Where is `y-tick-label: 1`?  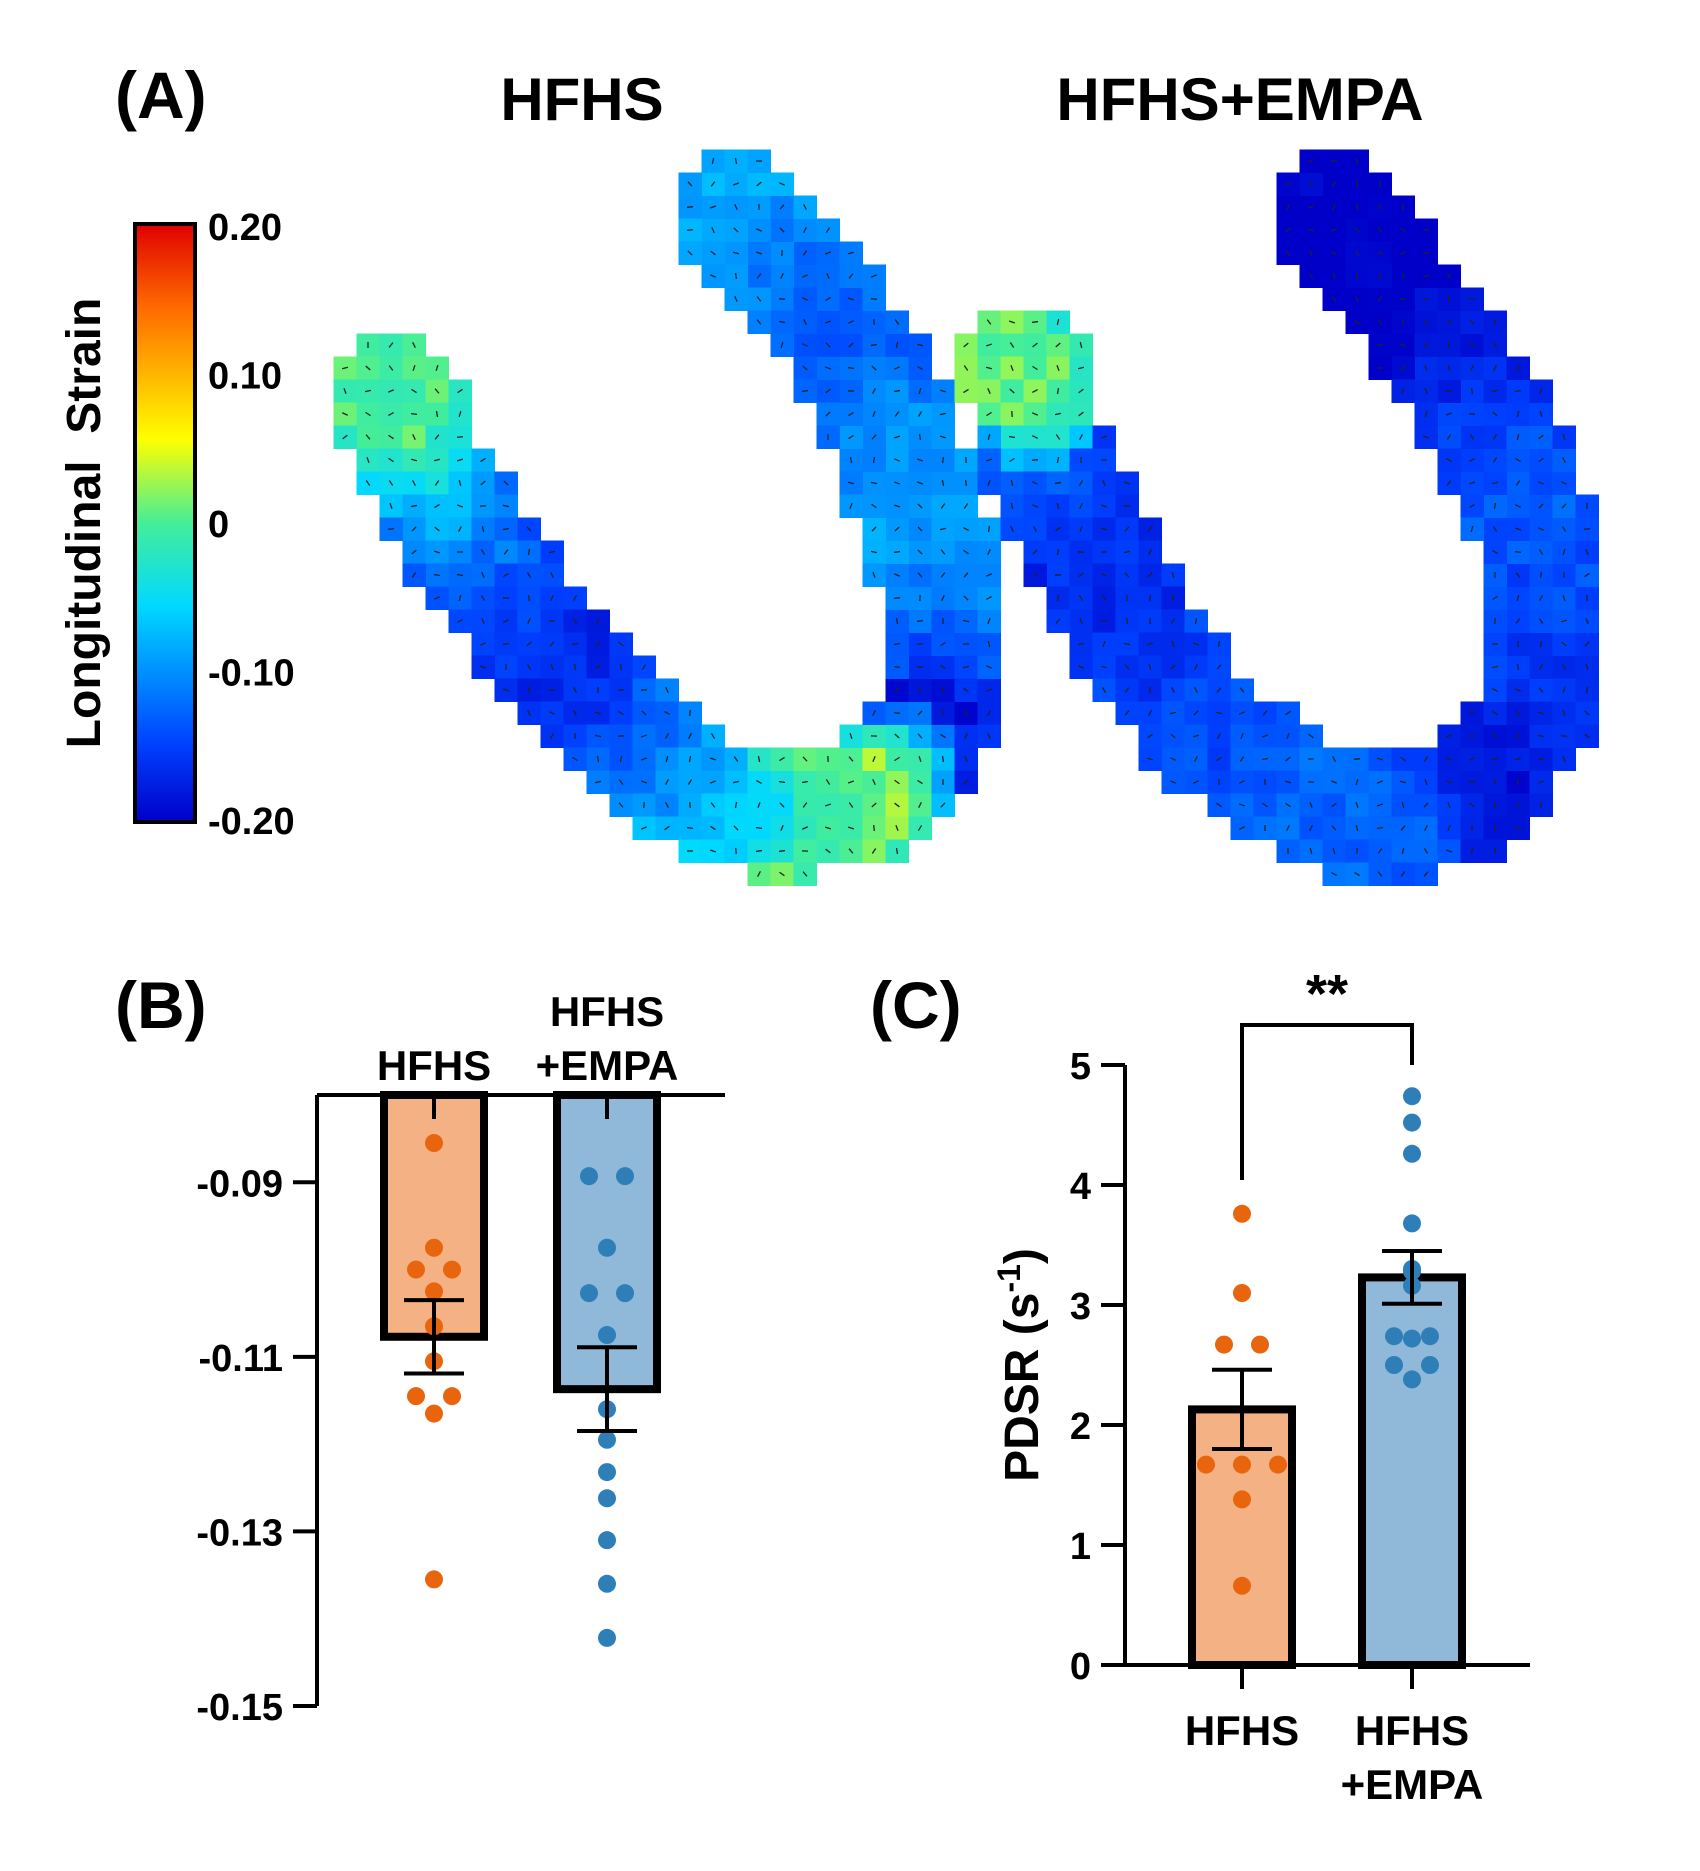 y-tick-label: 1 is located at coordinates (1080, 1547).